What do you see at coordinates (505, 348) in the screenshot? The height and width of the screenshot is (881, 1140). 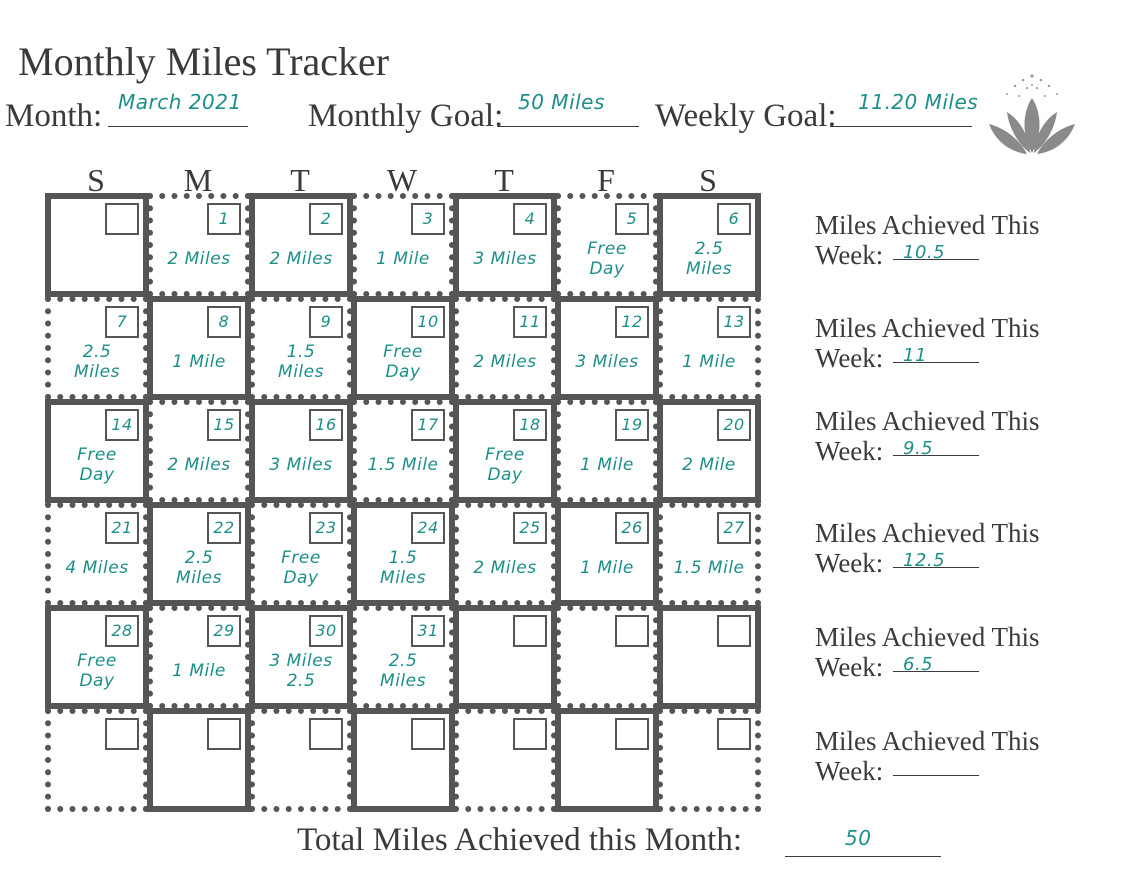 I see `day-cell: 11 2 Miles` at bounding box center [505, 348].